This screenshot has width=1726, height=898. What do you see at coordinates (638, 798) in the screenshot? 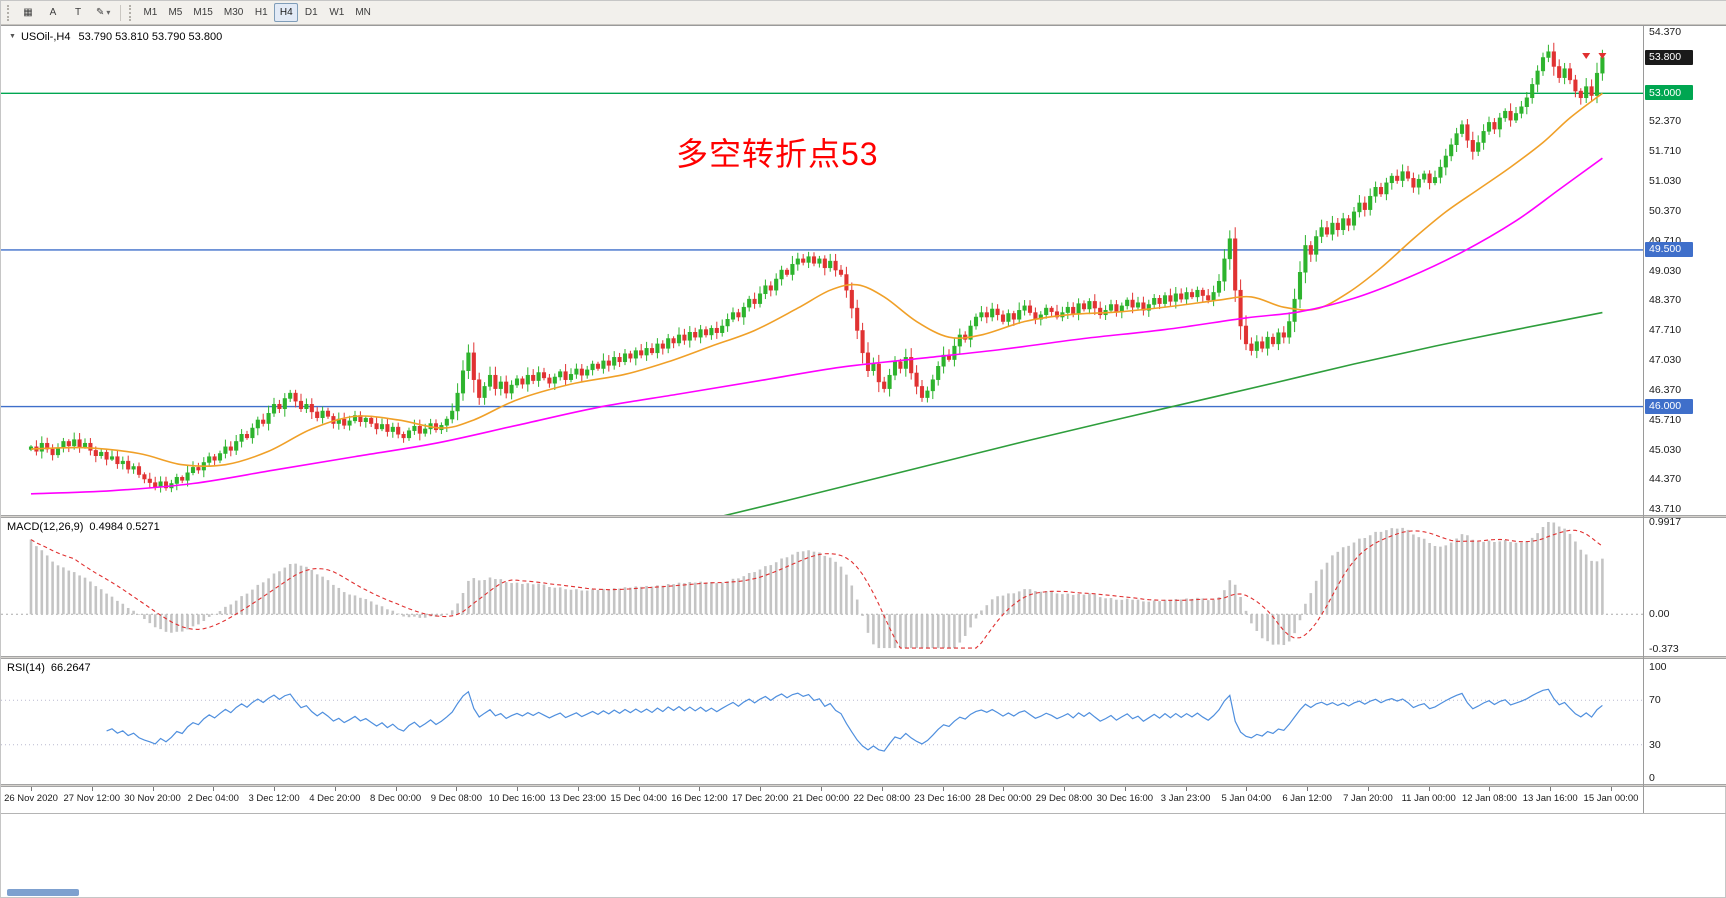
I see `time-label: 15 Dec 04:00` at bounding box center [638, 798].